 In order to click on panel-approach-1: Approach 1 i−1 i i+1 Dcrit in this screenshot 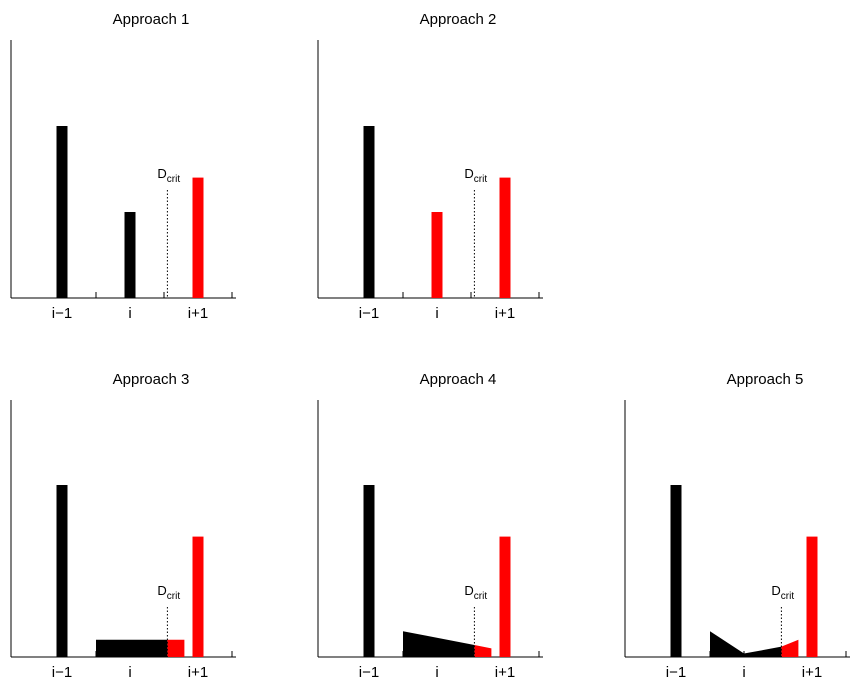, I will do `click(123, 166)`.